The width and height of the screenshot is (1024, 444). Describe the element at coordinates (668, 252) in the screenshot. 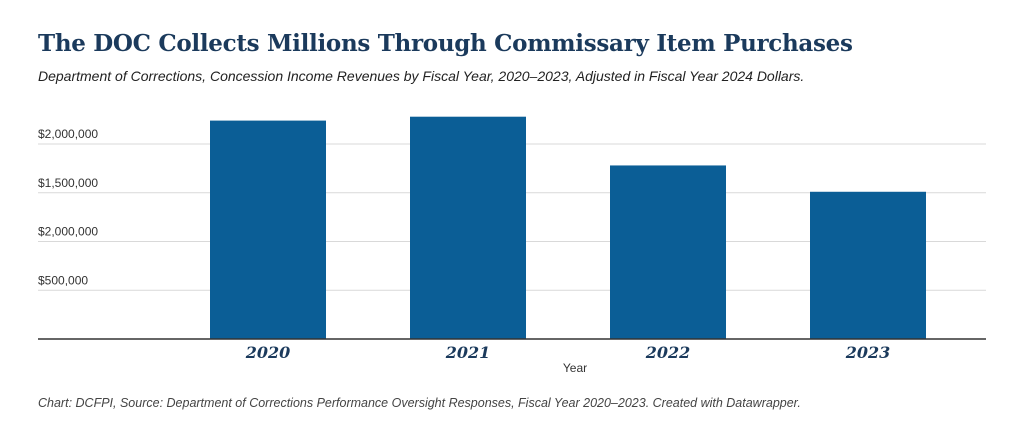

I see `bar-2022` at that location.